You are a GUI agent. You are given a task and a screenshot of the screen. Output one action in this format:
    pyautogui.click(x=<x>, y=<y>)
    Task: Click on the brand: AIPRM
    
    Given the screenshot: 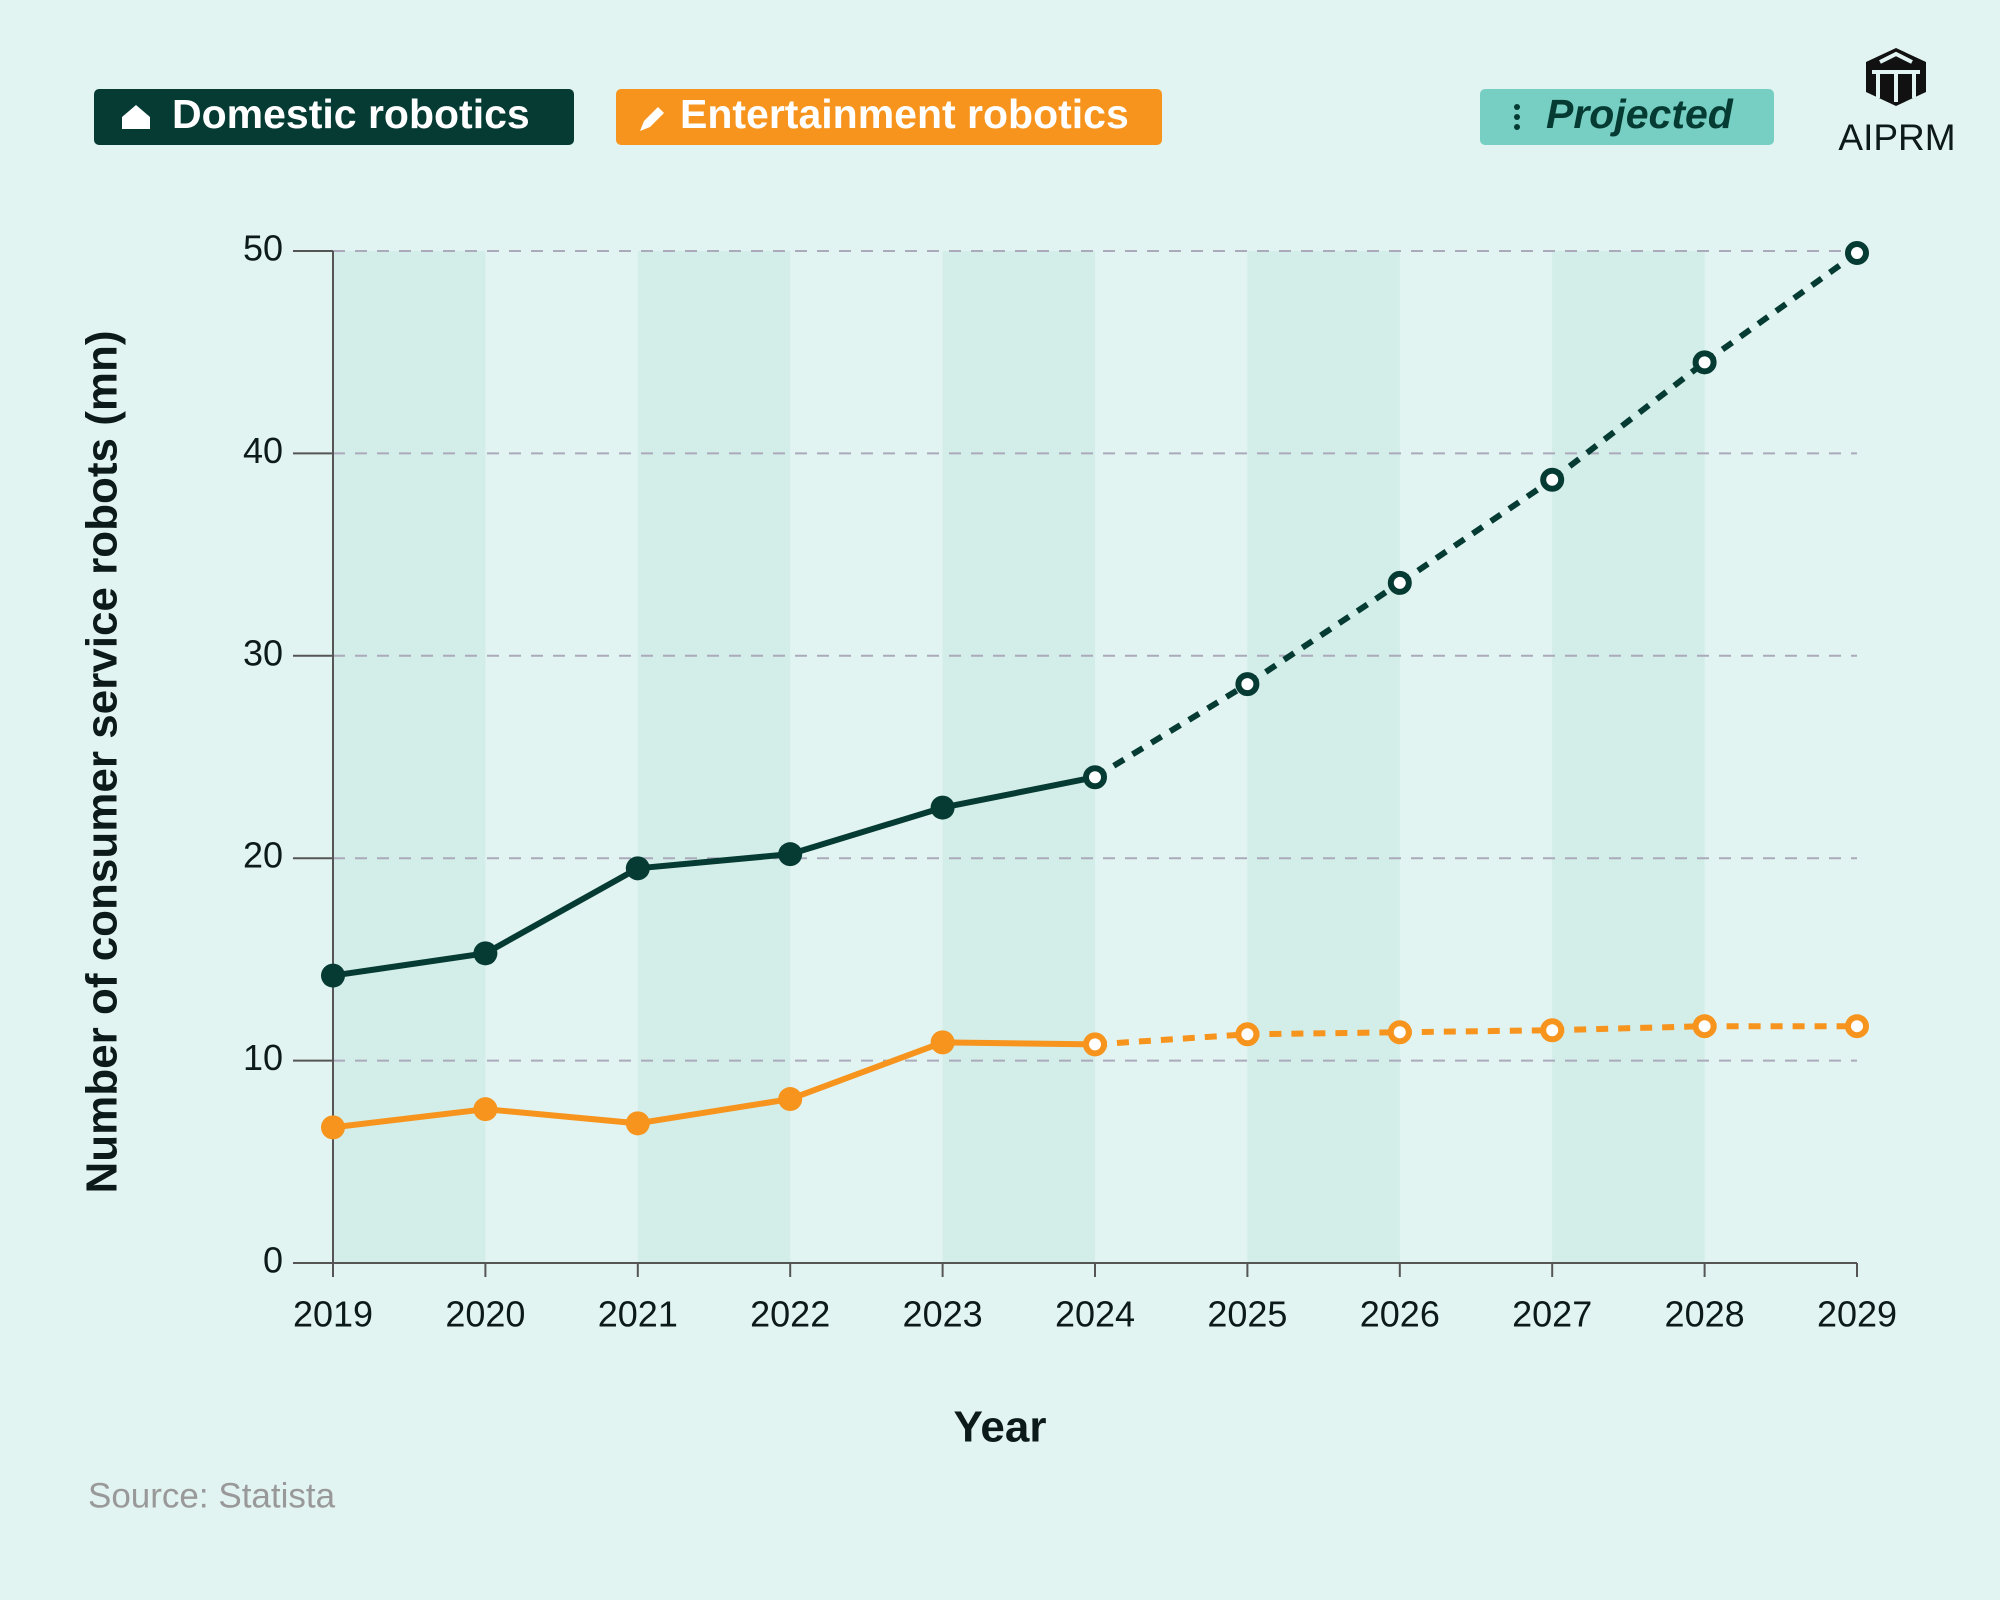 What is the action you would take?
    pyautogui.click(x=1896, y=137)
    